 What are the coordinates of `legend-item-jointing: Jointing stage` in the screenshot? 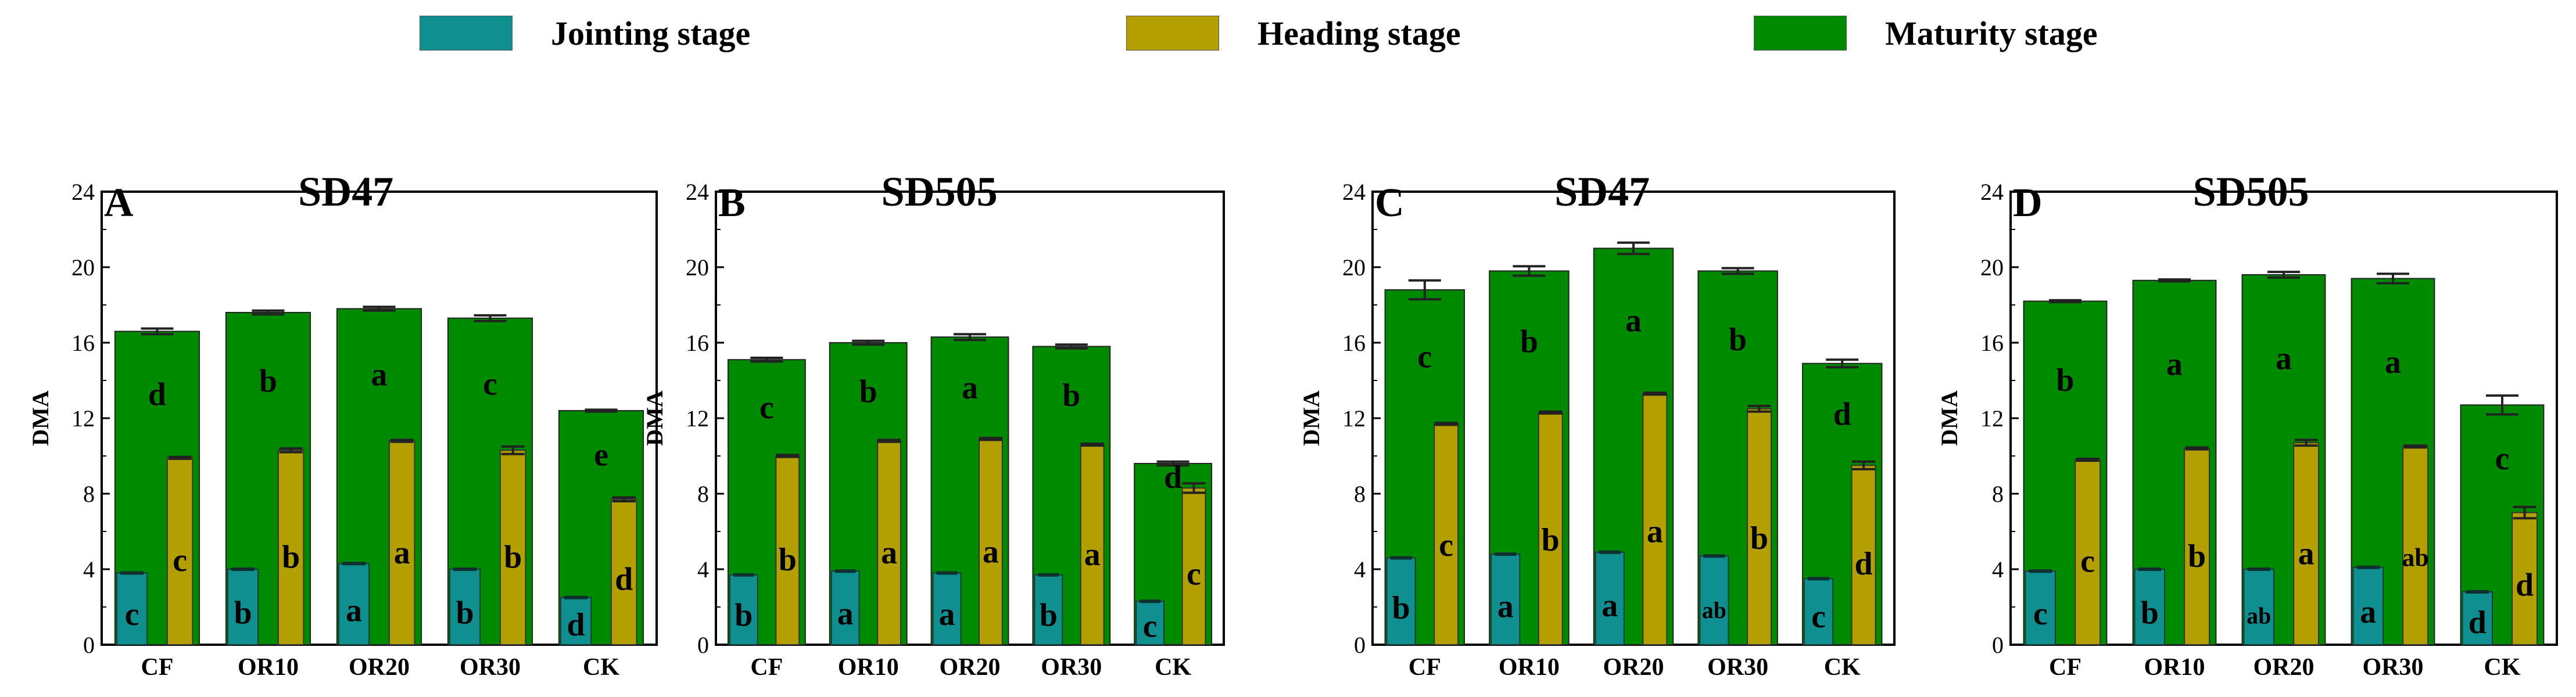 It's located at (585, 33).